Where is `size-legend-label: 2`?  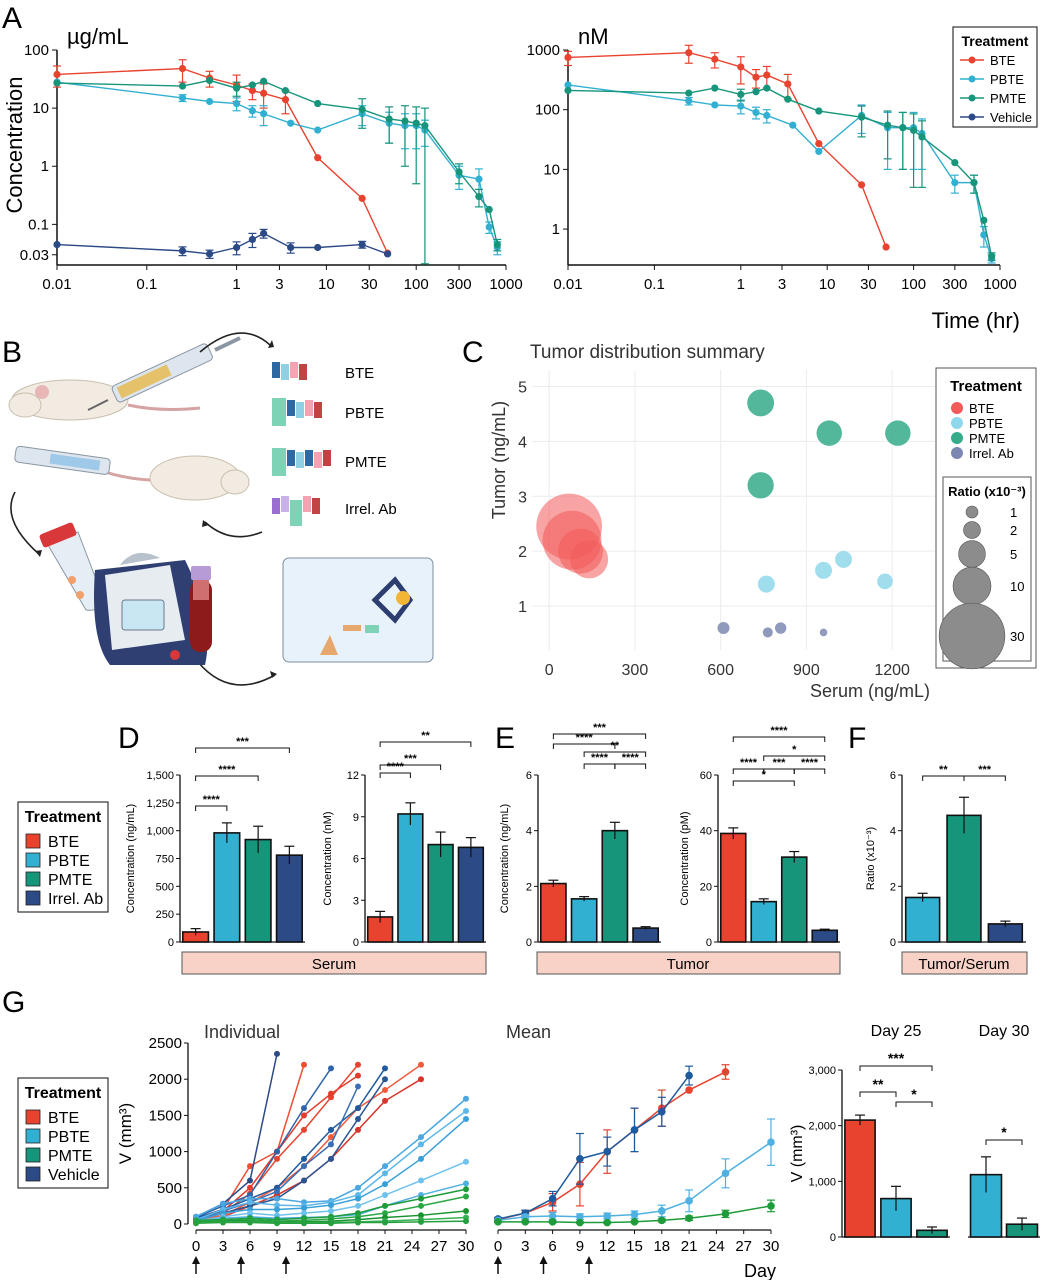 size-legend-label: 2 is located at coordinates (1013, 530).